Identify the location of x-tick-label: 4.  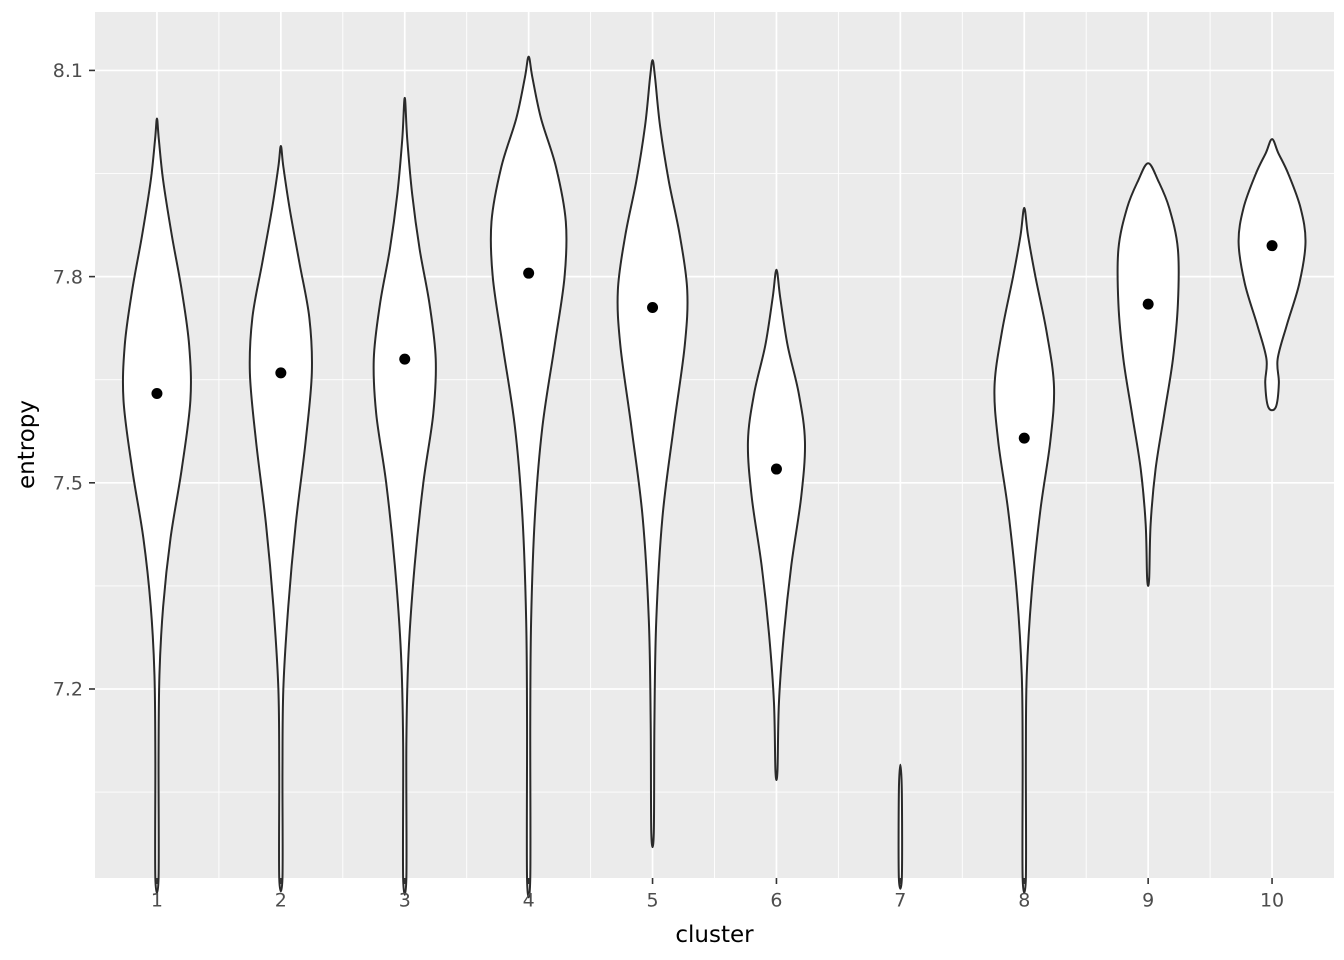
(529, 900).